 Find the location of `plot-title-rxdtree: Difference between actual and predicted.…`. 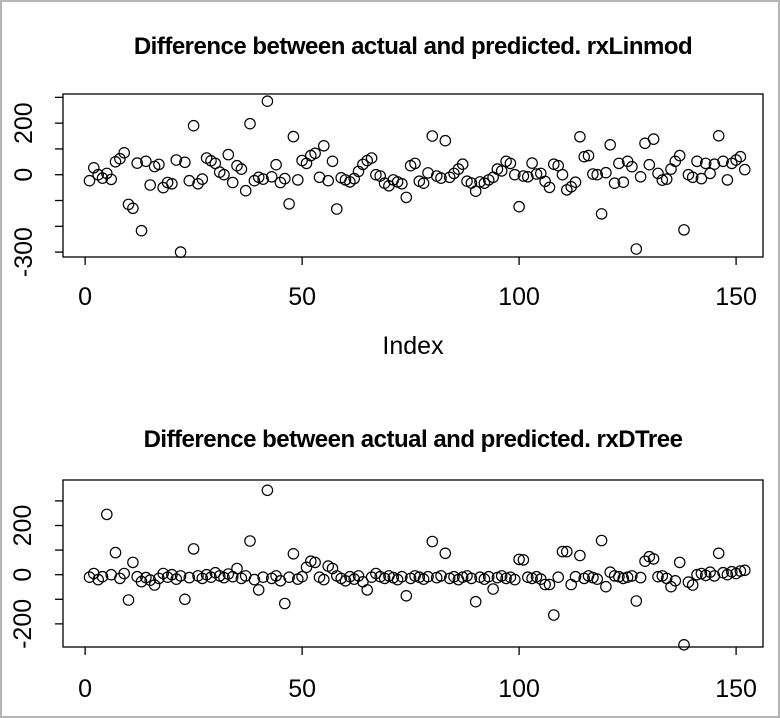

plot-title-rxdtree: Difference between actual and predicted.… is located at coordinates (413, 439).